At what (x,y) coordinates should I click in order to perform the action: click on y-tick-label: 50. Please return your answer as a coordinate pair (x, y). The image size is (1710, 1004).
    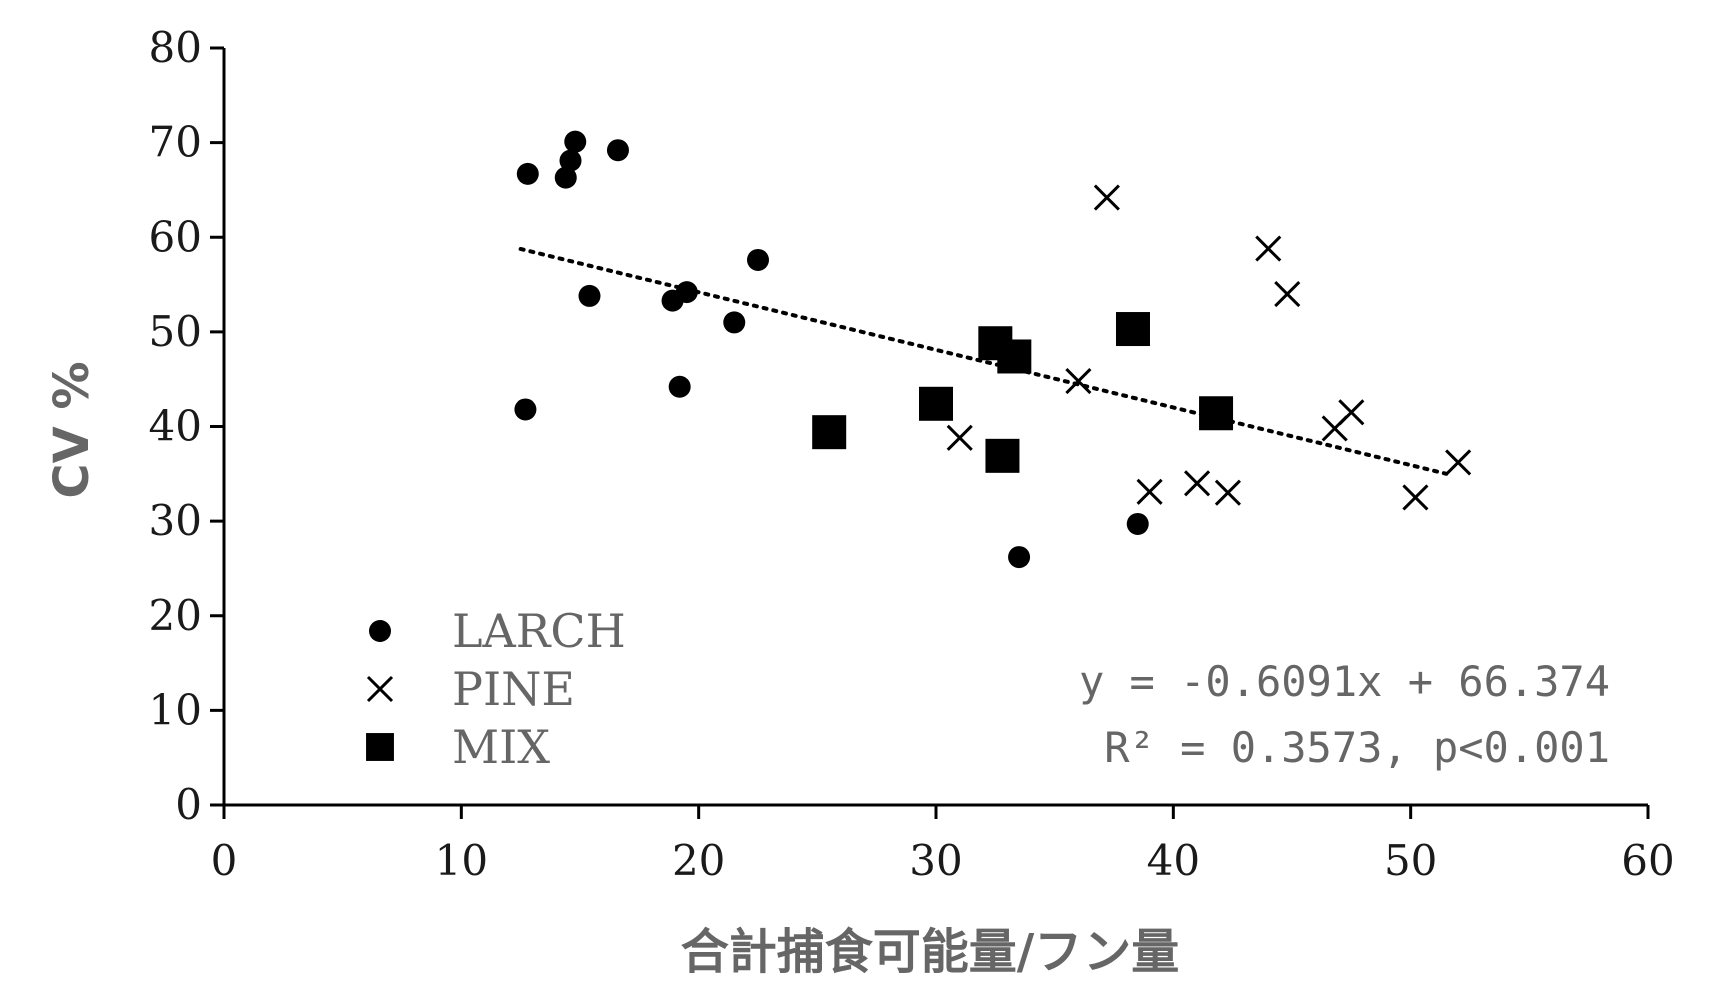
    Looking at the image, I should click on (175, 331).